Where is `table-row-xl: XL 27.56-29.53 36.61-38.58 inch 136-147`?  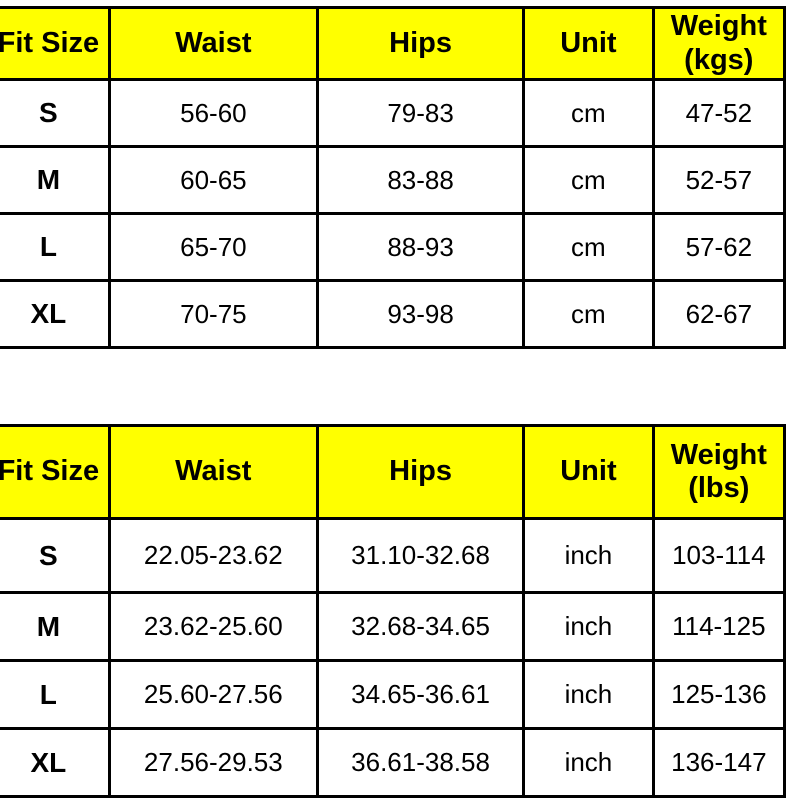
table-row-xl: XL 27.56-29.53 36.61-38.58 inch 136-147 is located at coordinates (393, 762).